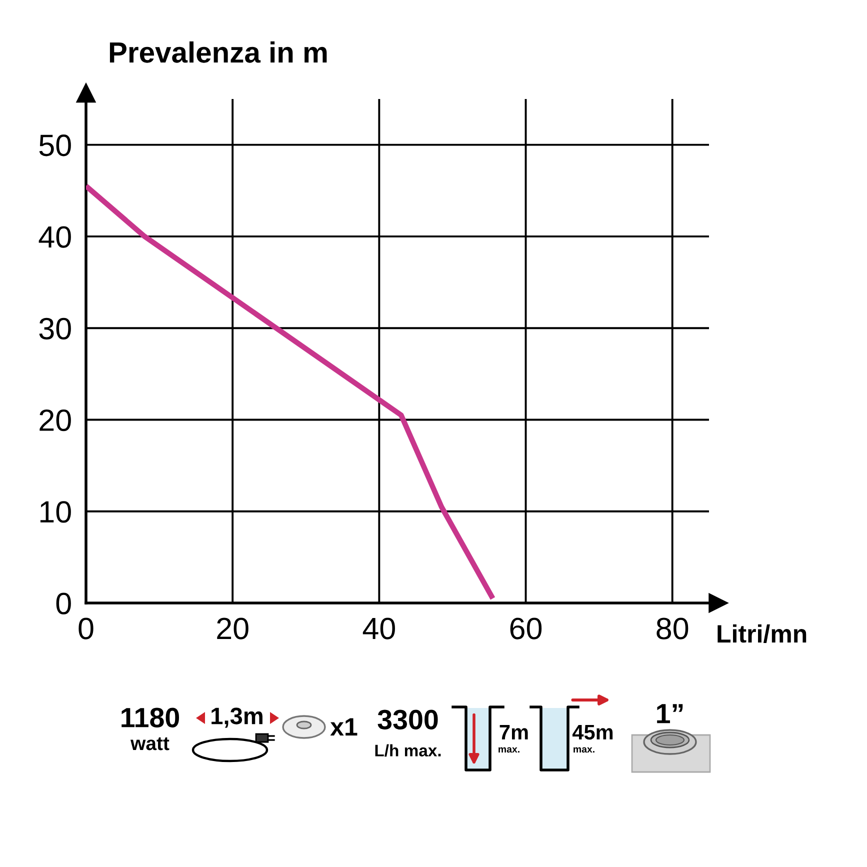 This screenshot has width=867, height=867. What do you see at coordinates (54, 237) in the screenshot?
I see `y-tick-label: 40` at bounding box center [54, 237].